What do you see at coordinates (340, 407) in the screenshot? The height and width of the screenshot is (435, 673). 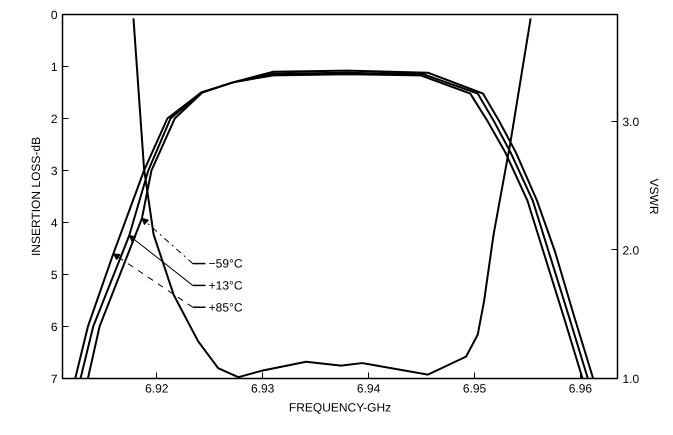 I see `x-axis-title: FREQUENCY-GHz` at bounding box center [340, 407].